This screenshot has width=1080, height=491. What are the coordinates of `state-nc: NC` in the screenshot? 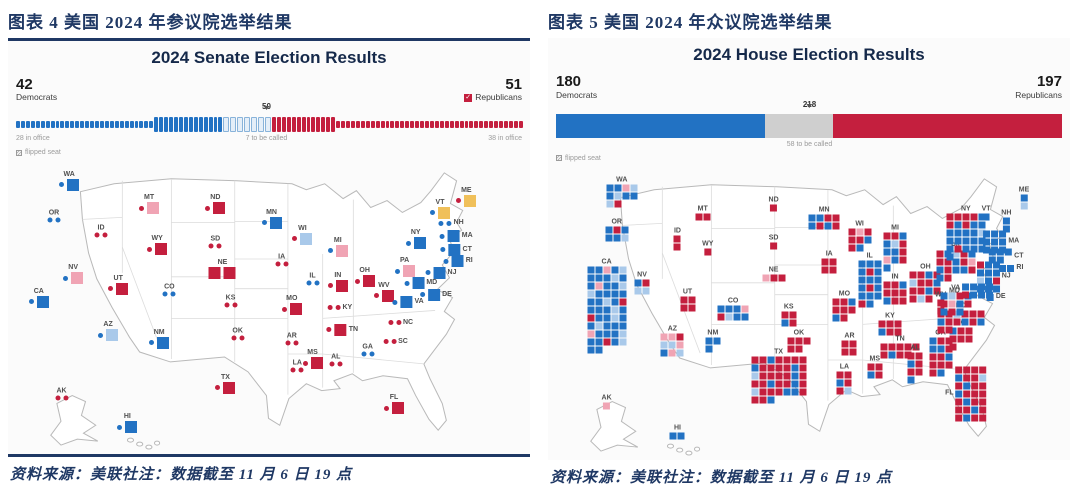 It's located at (400, 323).